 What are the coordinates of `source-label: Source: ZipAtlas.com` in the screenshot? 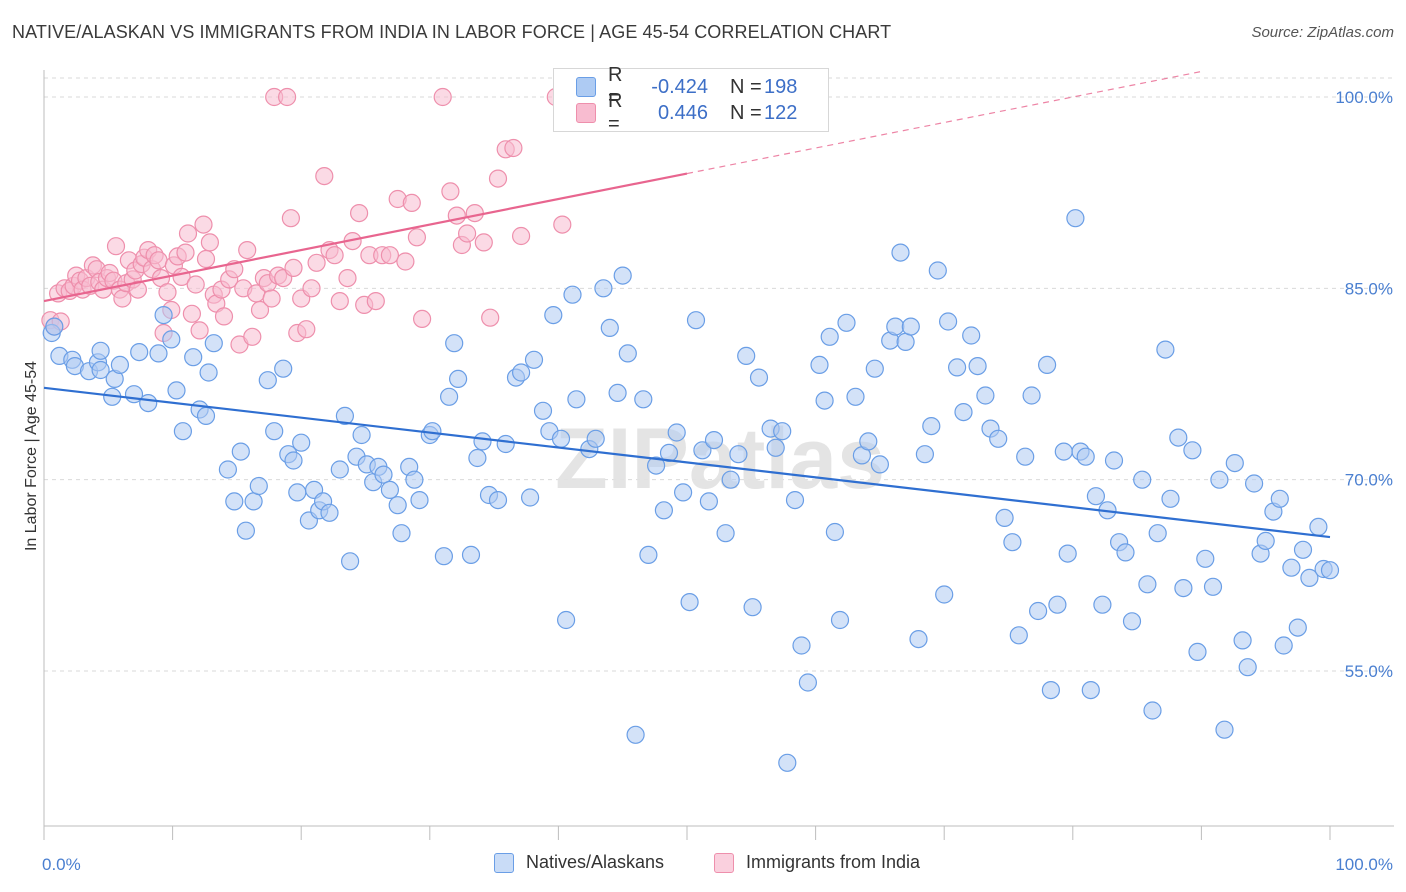 It's located at (1322, 32).